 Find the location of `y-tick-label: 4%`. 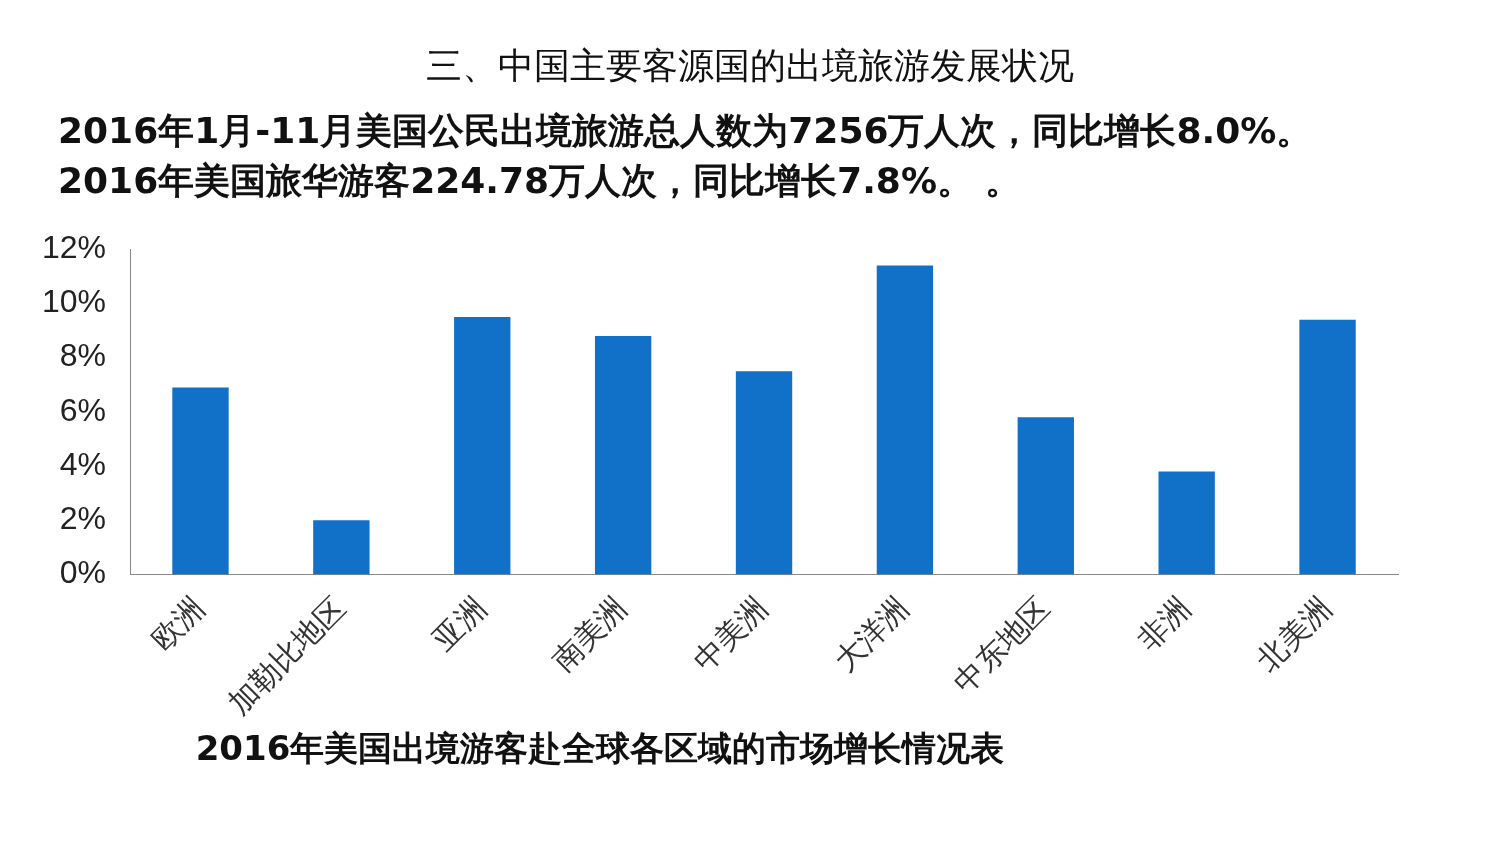

y-tick-label: 4% is located at coordinates (83, 463).